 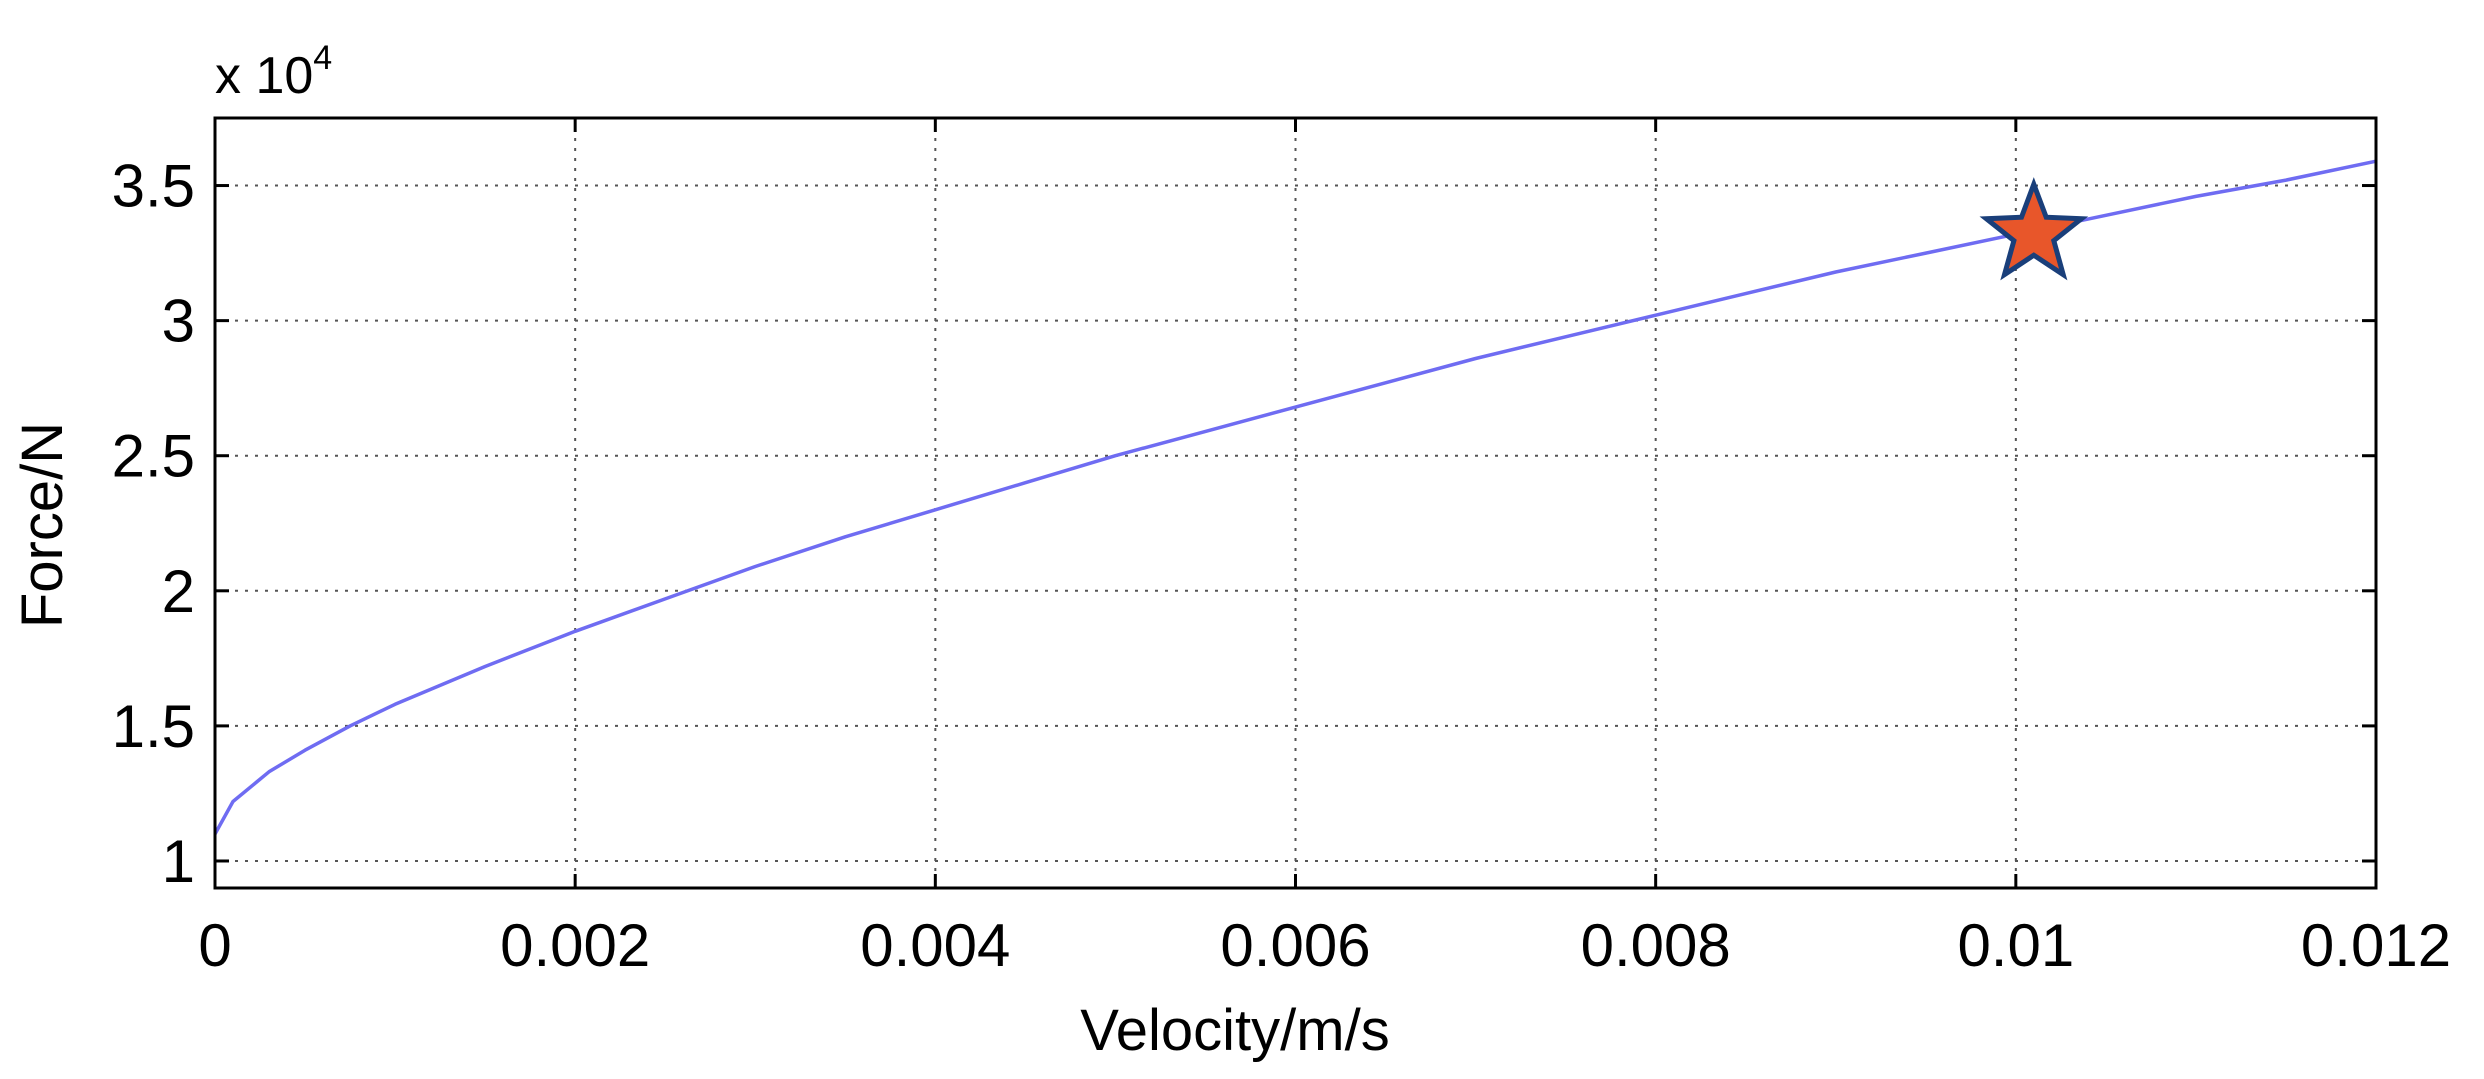 I want to click on x-axis-label: Velocity/m/s, so click(x=1234, y=1030).